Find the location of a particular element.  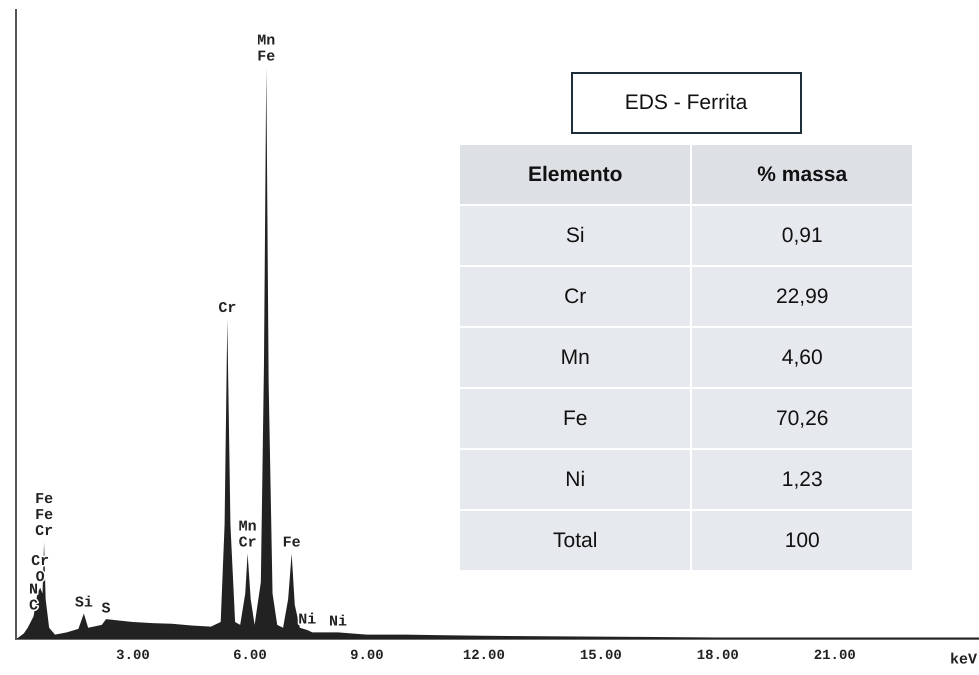

annotation: Si is located at coordinates (83, 603).